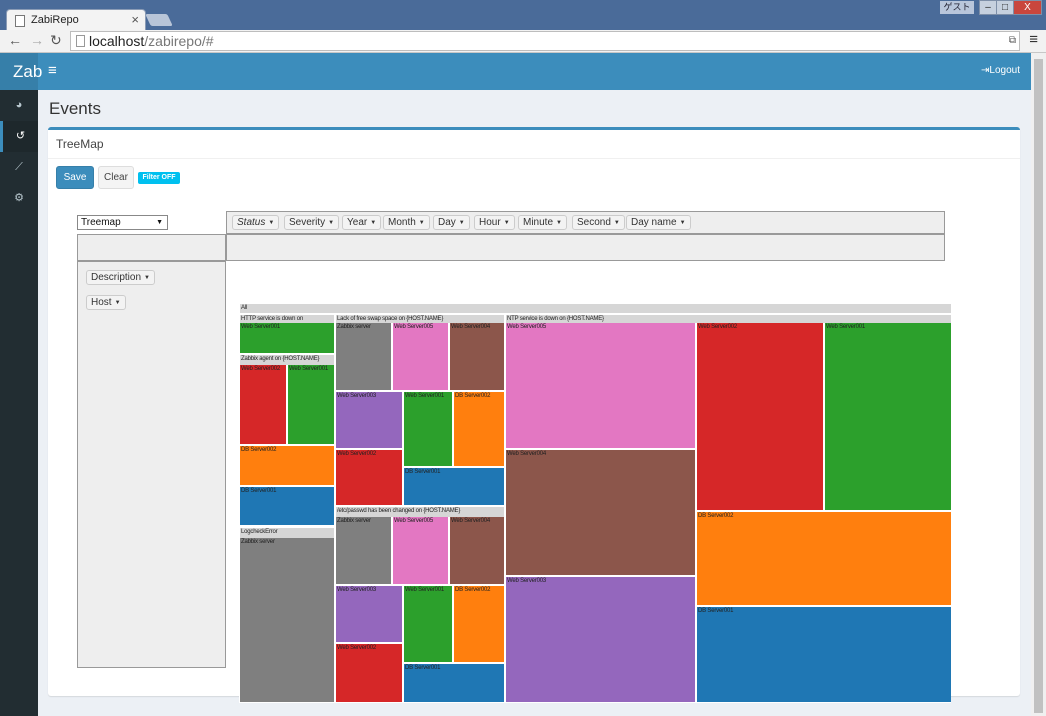 Image resolution: width=1046 pixels, height=716 pixels. What do you see at coordinates (19, 167) in the screenshot?
I see `chart-icon: ⟋` at bounding box center [19, 167].